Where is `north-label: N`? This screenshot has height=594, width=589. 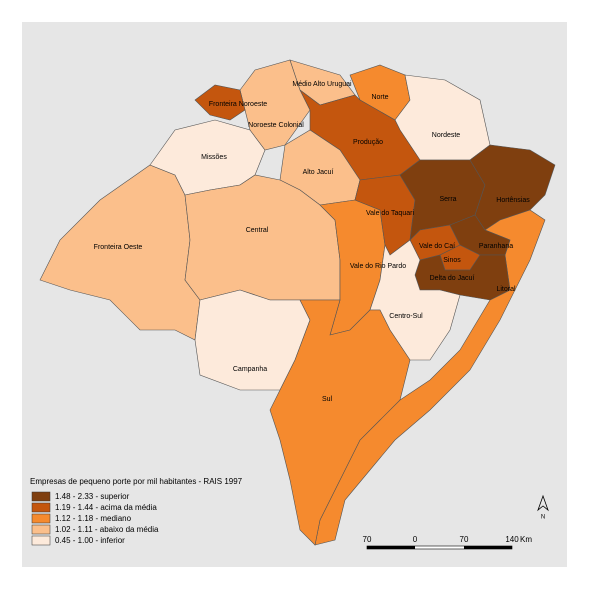 north-label: N is located at coordinates (543, 518).